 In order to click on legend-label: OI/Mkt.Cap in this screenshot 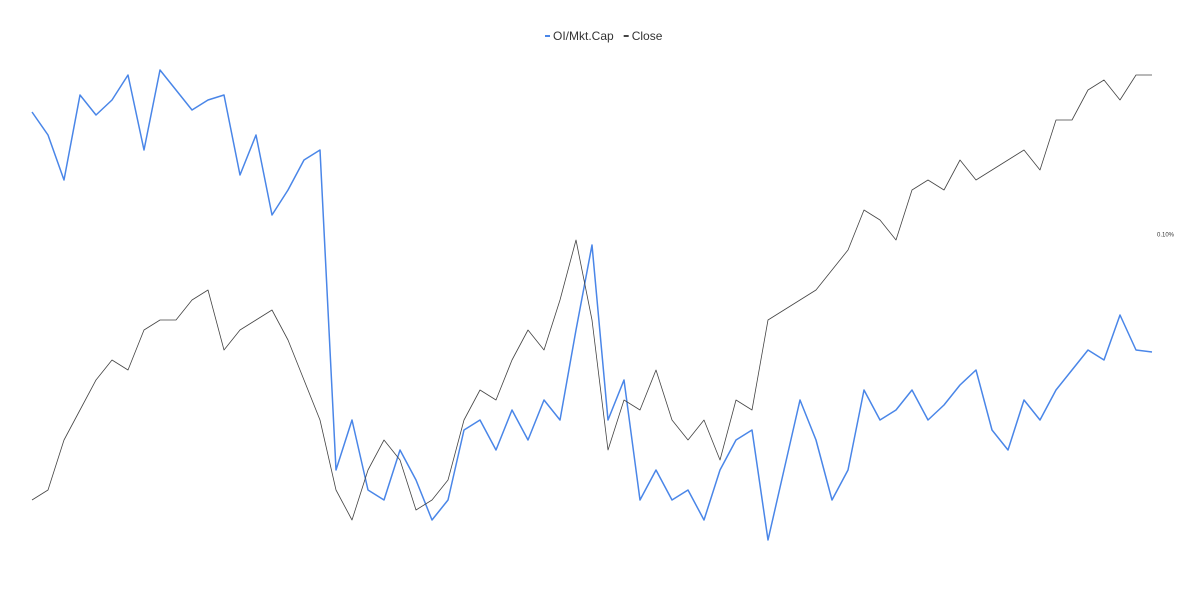, I will do `click(583, 36)`.